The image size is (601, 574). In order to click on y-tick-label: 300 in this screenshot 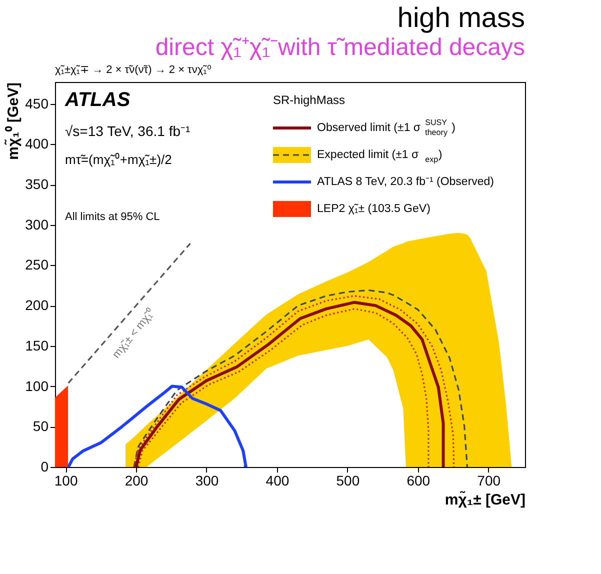, I will do `click(37, 224)`.